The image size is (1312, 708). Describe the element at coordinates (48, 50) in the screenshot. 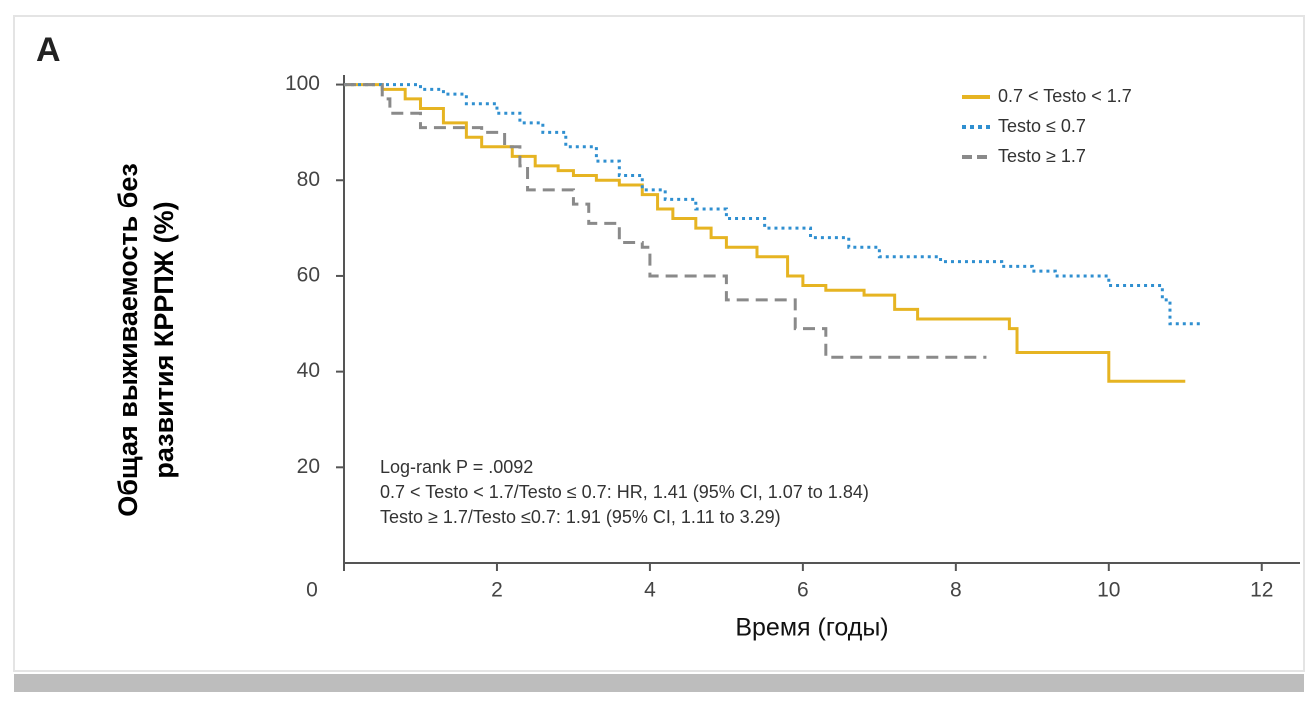

I see `panel-label: A` at that location.